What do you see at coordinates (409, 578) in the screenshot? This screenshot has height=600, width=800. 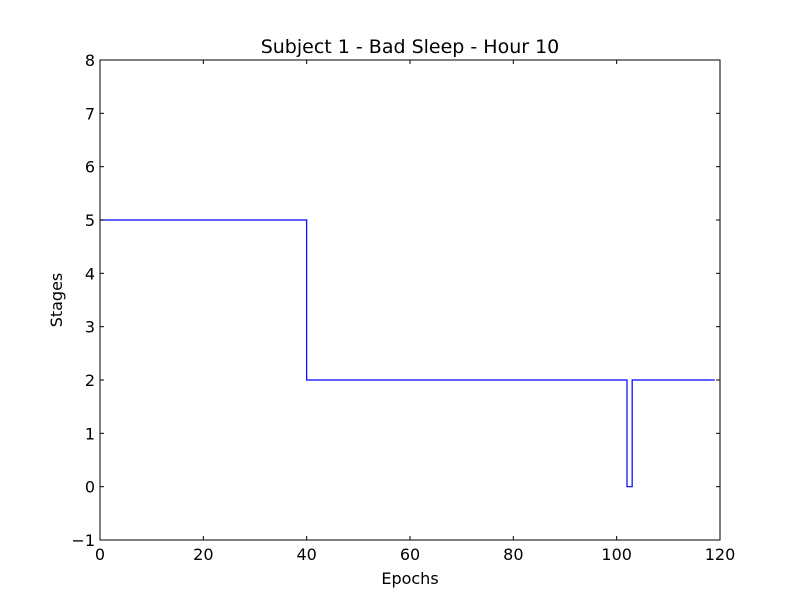 I see `x-axis-label: Epochs` at bounding box center [409, 578].